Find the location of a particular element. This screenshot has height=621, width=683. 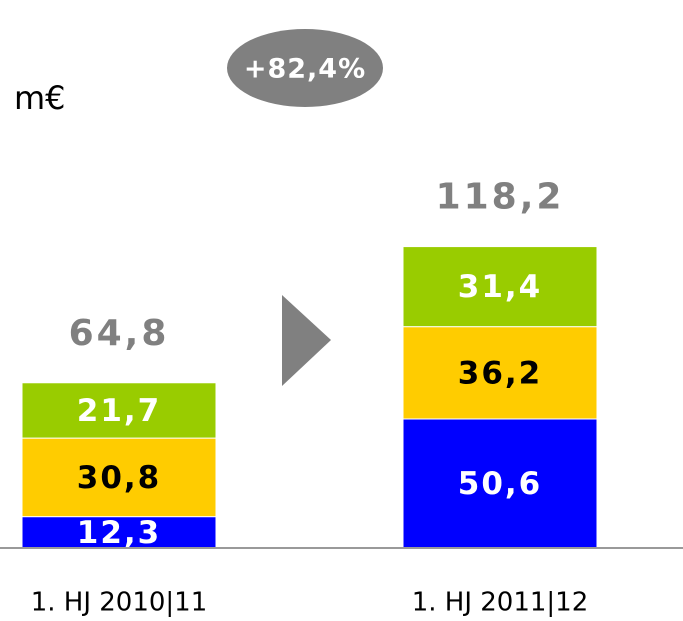

value-label: 12,3 is located at coordinates (119, 533).